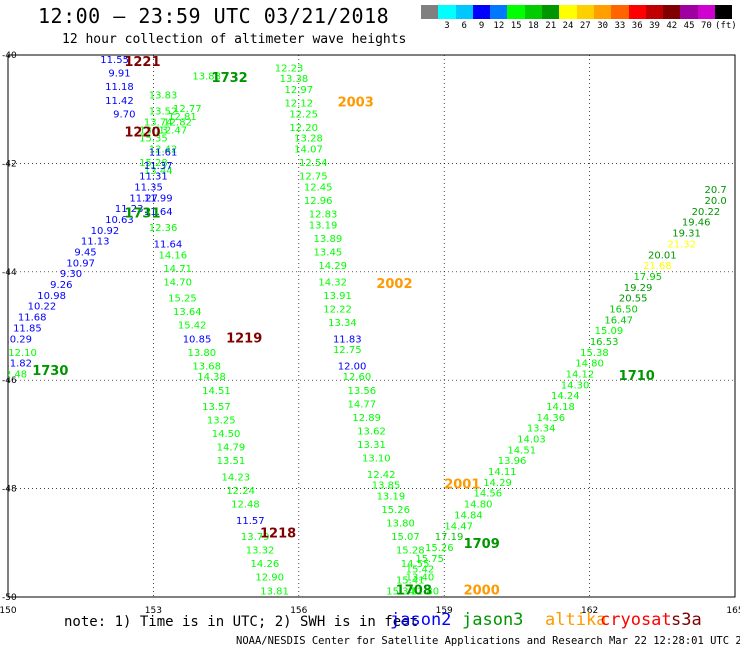 This screenshot has width=740, height=650. What do you see at coordinates (533, 26) in the screenshot?
I see `color-scale-label: 18` at bounding box center [533, 26].